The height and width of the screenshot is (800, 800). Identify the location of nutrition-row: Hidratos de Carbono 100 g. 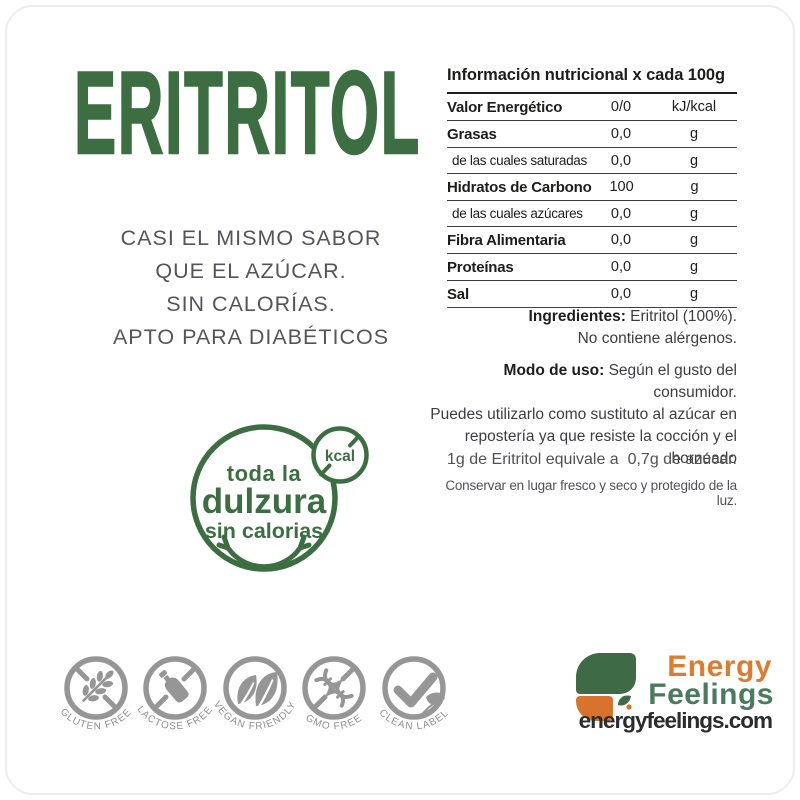
(592, 187).